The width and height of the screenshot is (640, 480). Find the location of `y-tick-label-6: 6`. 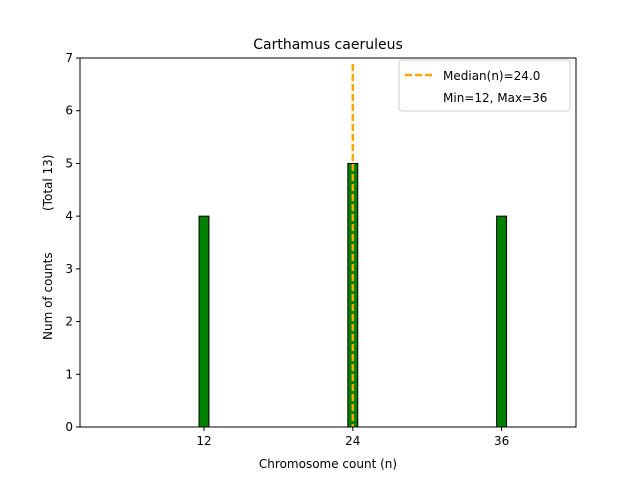

y-tick-label-6: 6 is located at coordinates (69, 111).